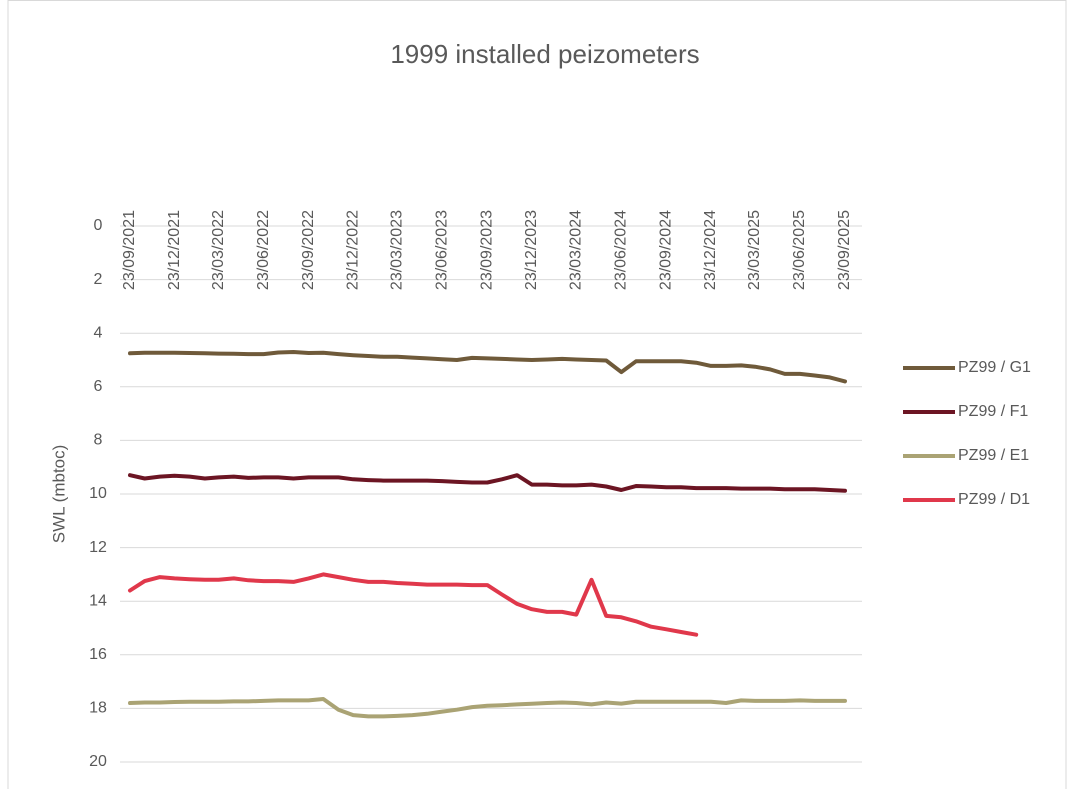 This screenshot has width=1073, height=794. Describe the element at coordinates (799, 250) in the screenshot. I see `x-tick-label: 23/06/2025` at that location.